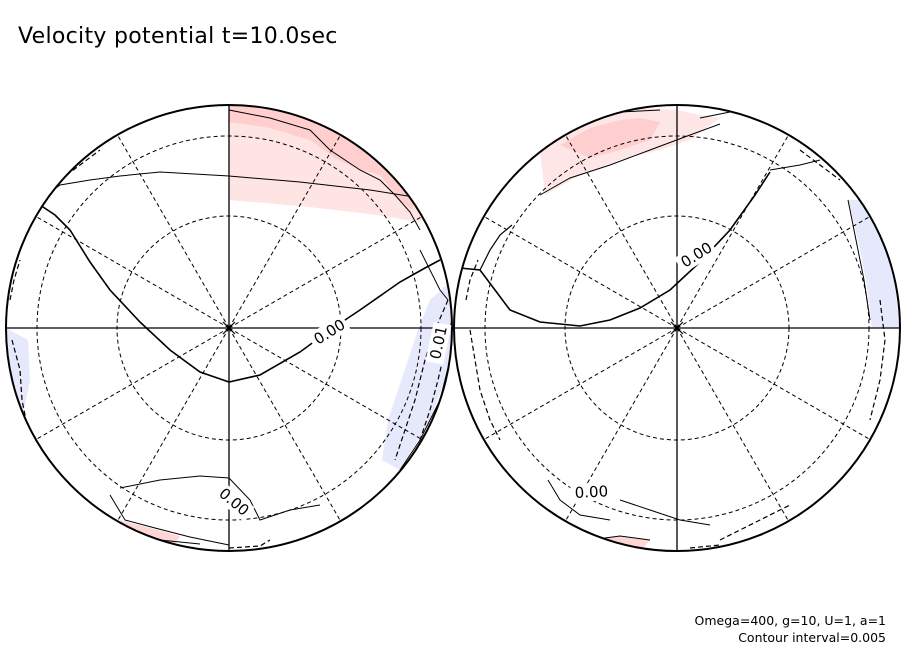 The width and height of the screenshot is (904, 654). What do you see at coordinates (790, 620) in the screenshot?
I see `footer-params: Omega=400, g=10, U=1, a=1` at bounding box center [790, 620].